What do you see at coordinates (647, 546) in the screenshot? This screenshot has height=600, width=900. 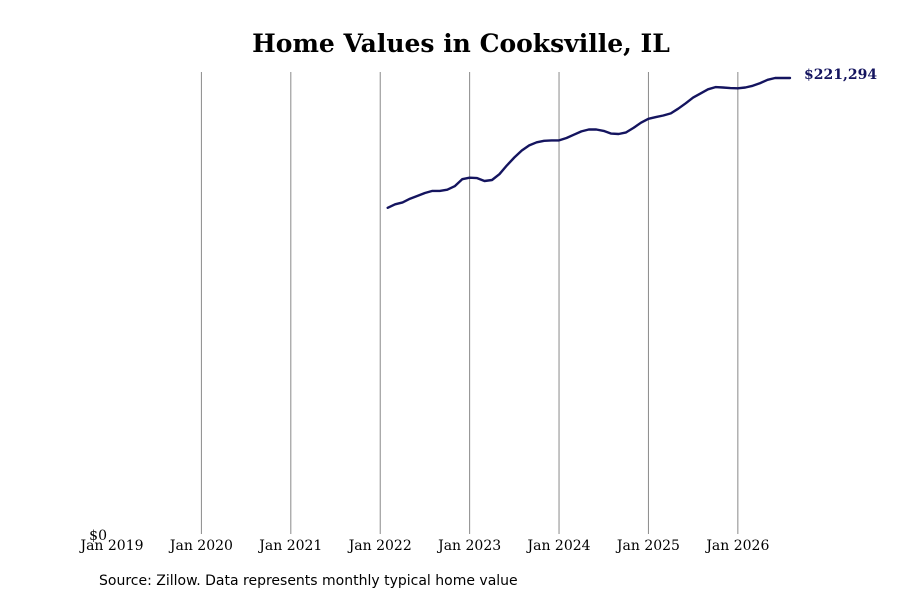 I see `x-tick-label: Jan 2025` at bounding box center [647, 546].